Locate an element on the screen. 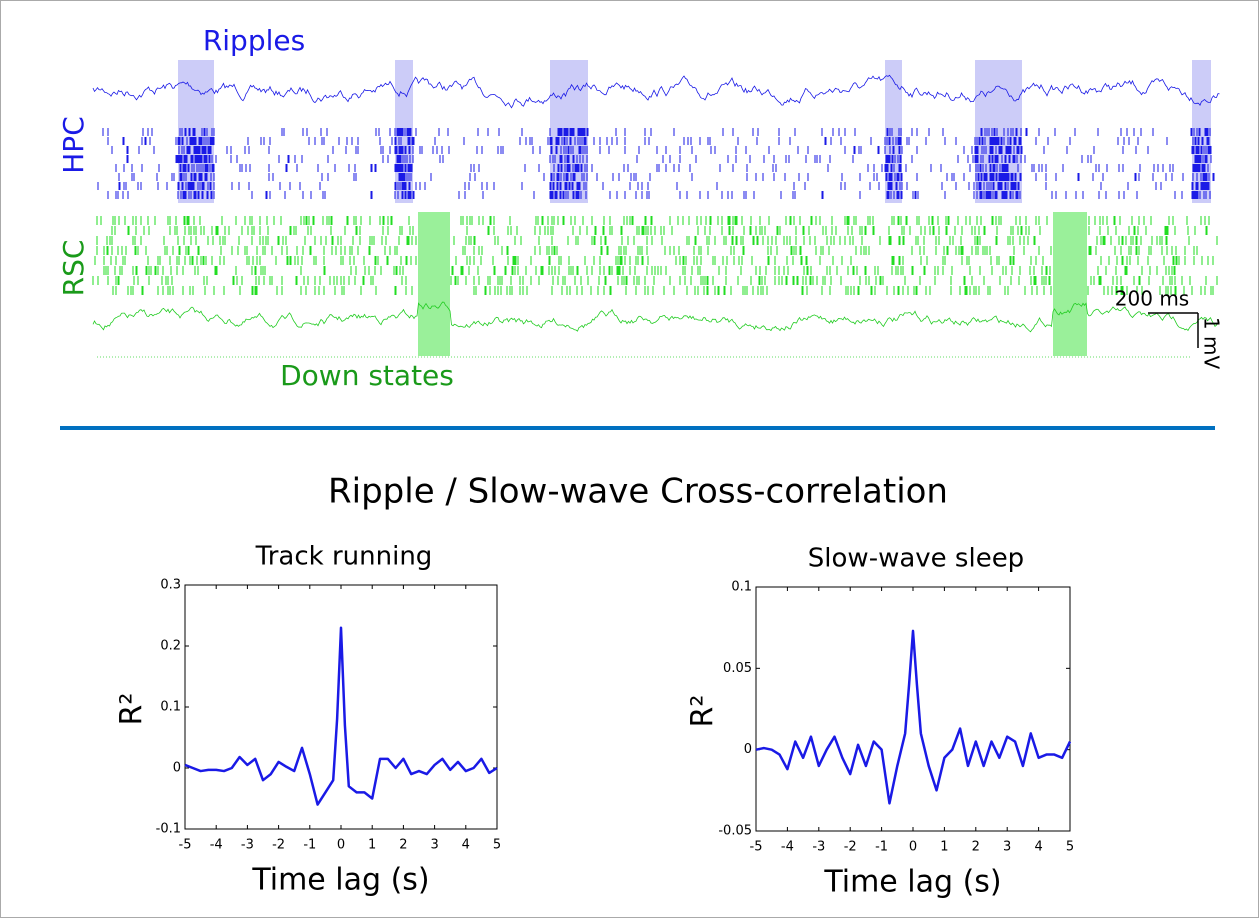  y-tick-label: 0.05 is located at coordinates (737, 668).